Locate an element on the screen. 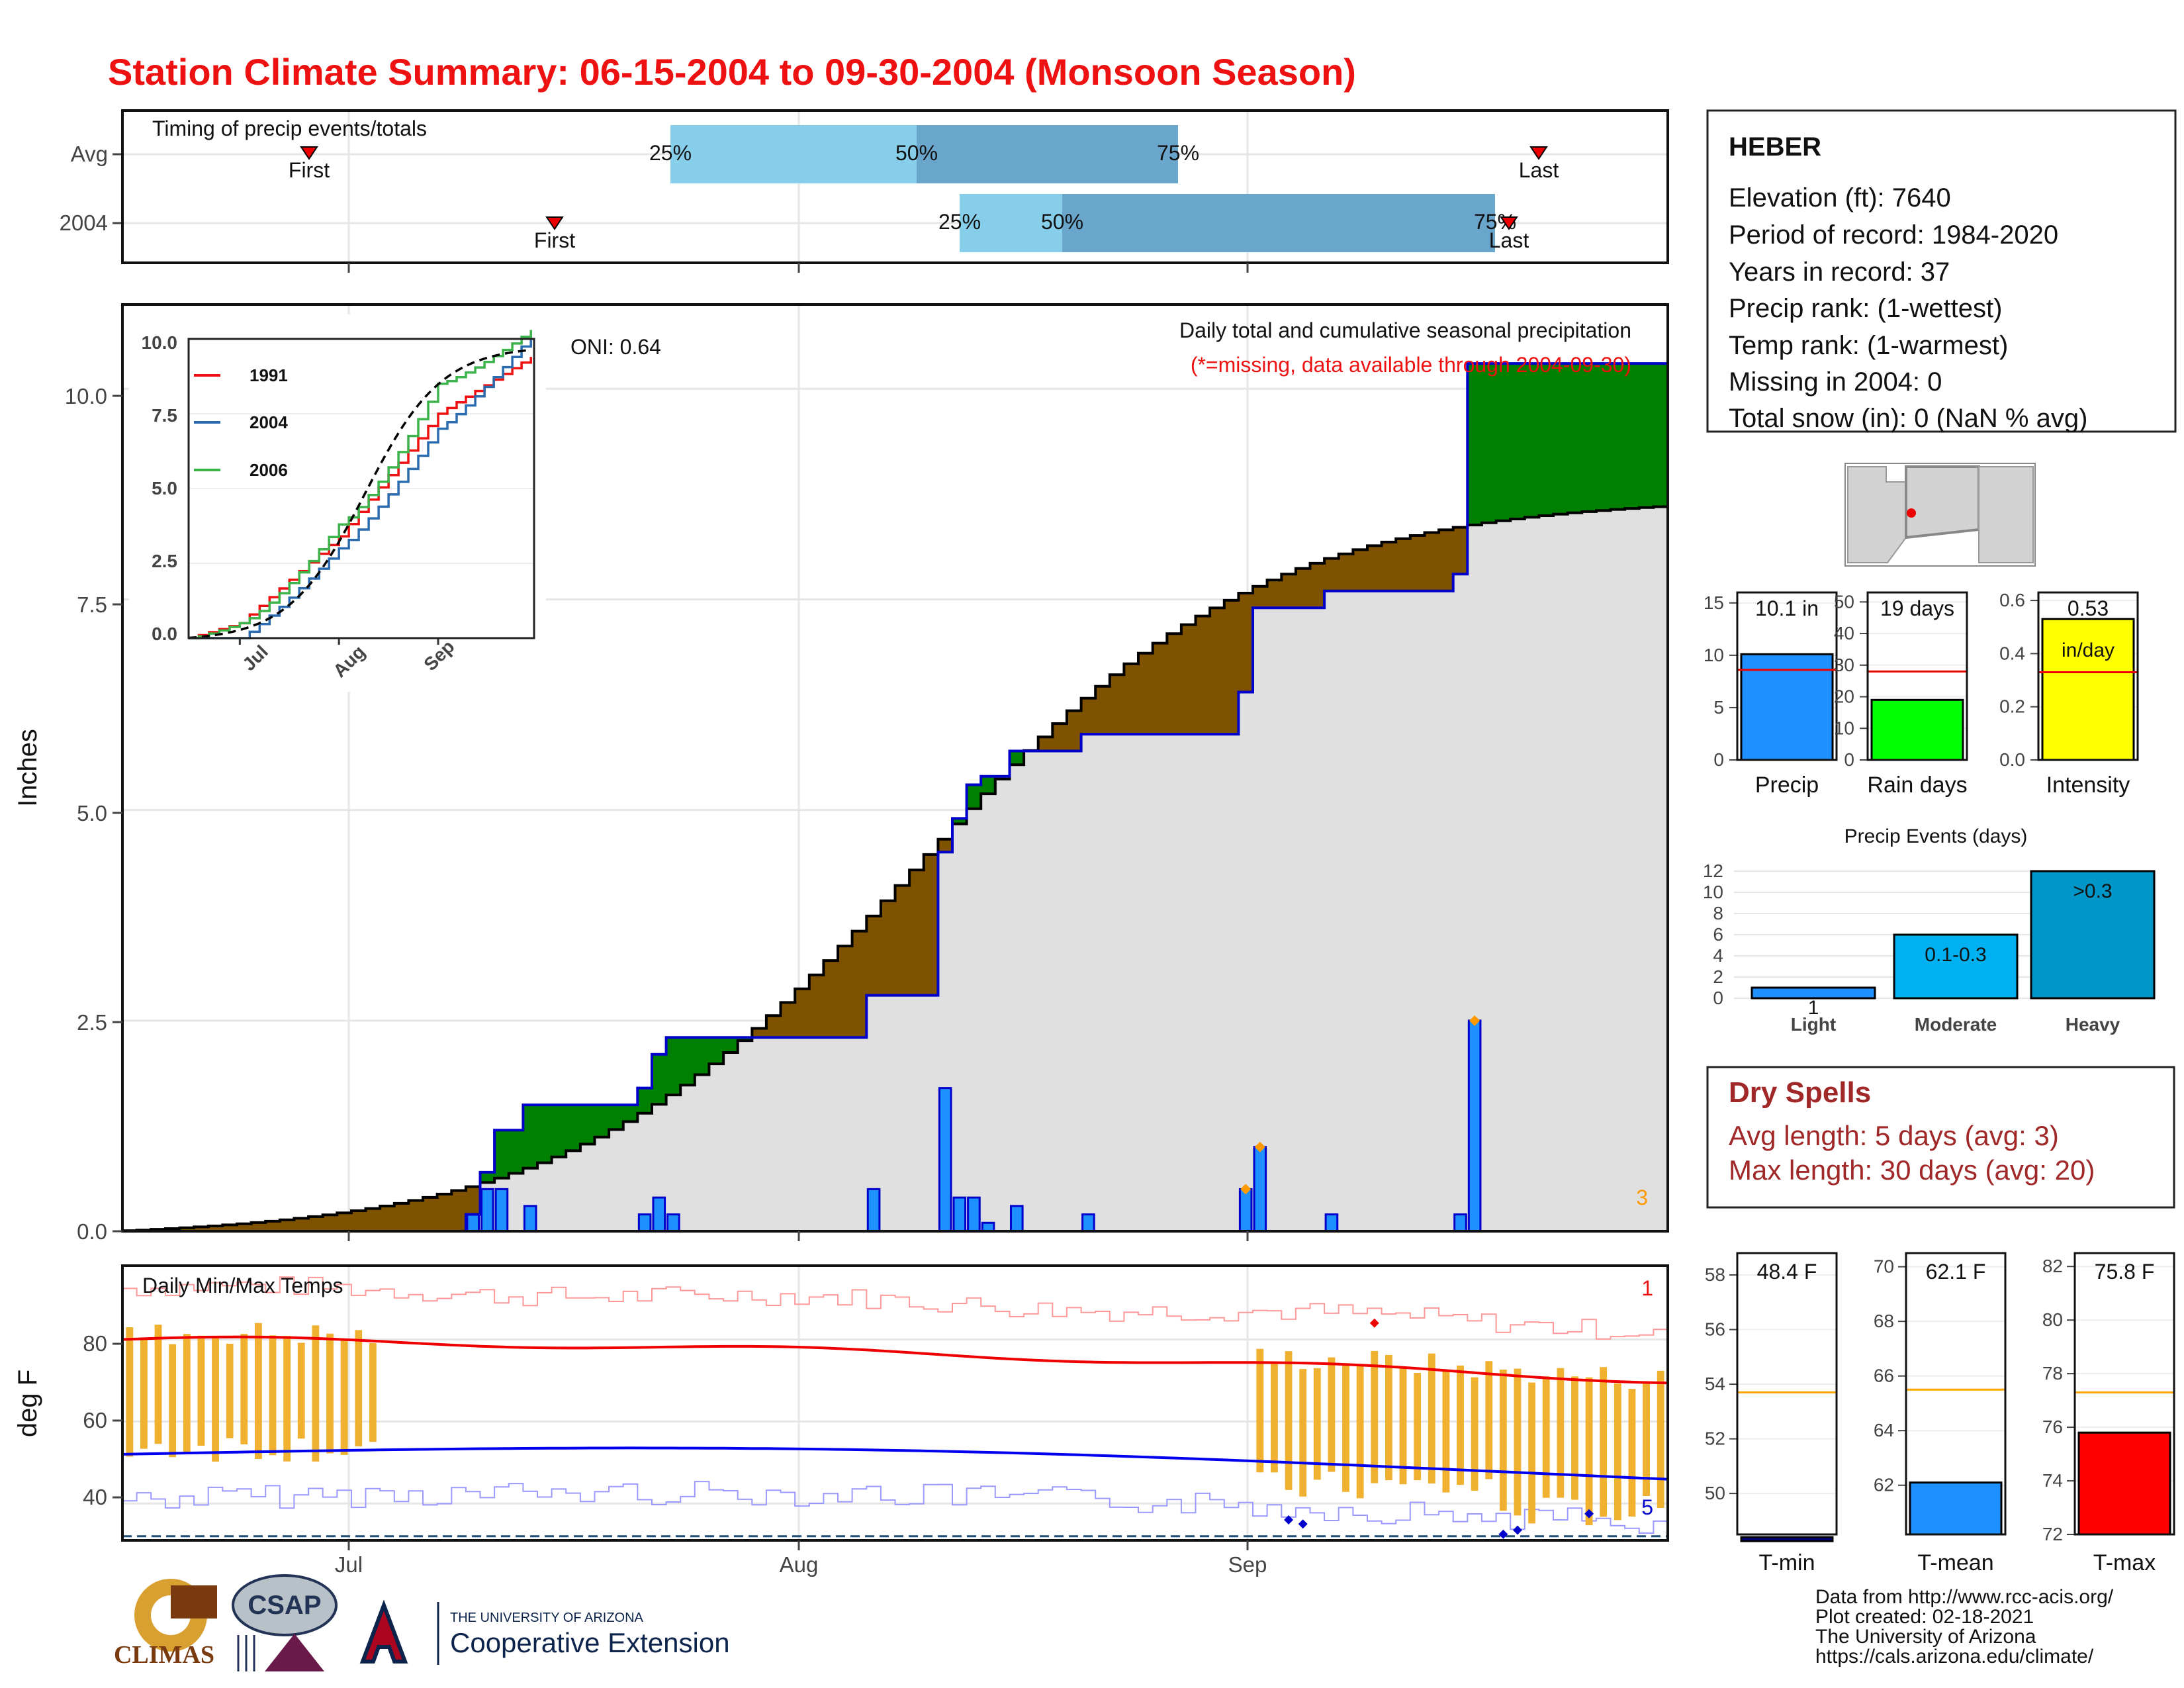 This screenshot has width=2184, height=1688. xtick-sep: Sep is located at coordinates (1247, 1564).